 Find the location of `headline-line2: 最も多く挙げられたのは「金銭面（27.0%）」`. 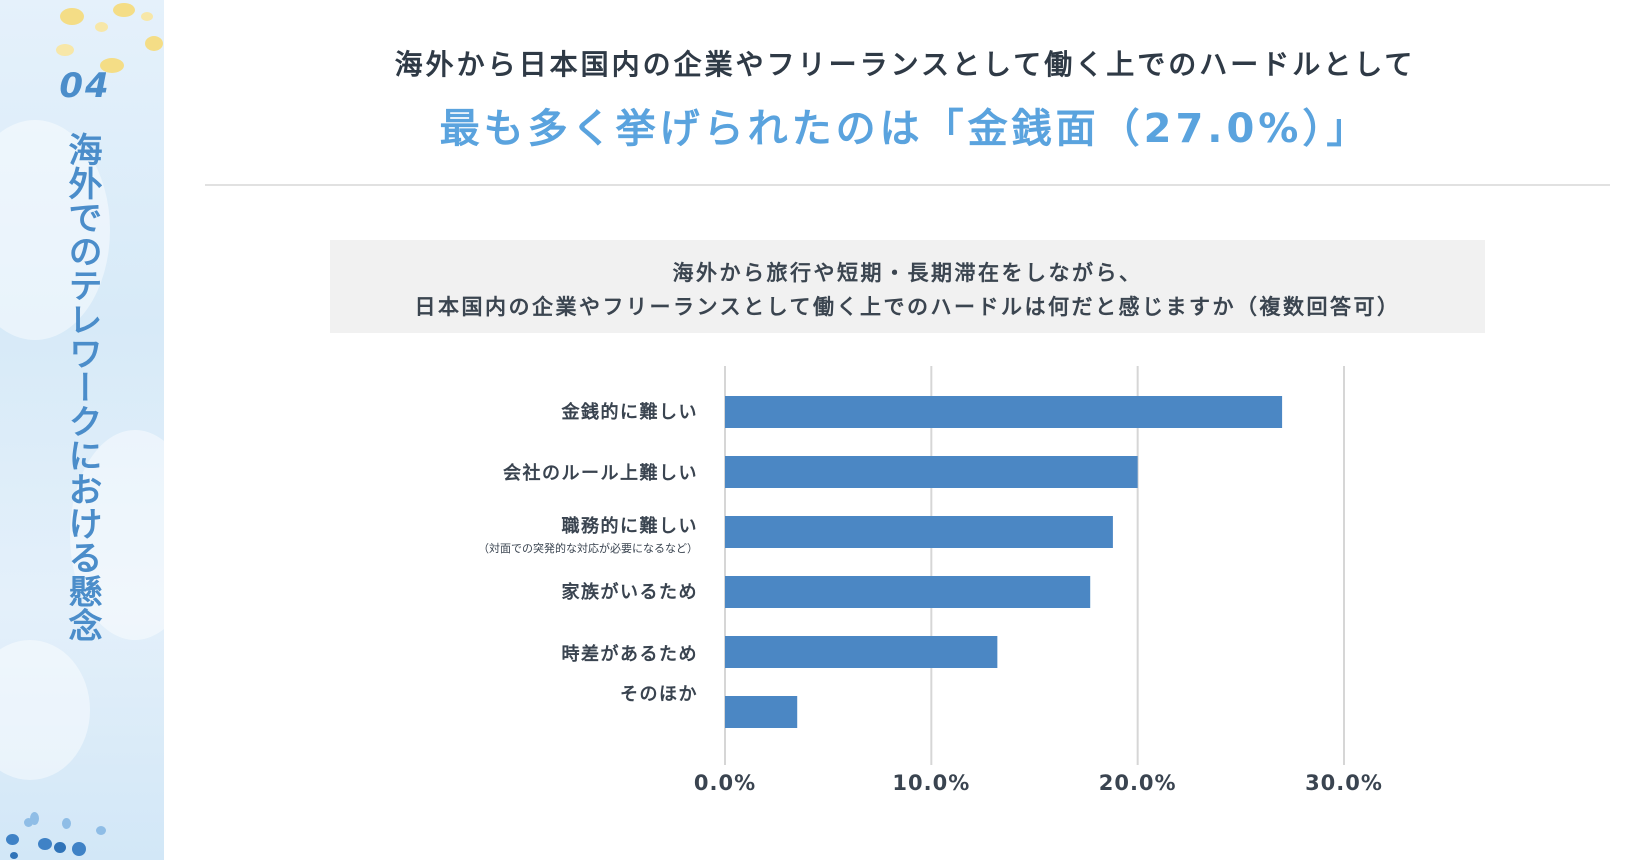

headline-line2: 最も多く挙げられたのは「金銭面（27.0%）」 is located at coordinates (905, 129).